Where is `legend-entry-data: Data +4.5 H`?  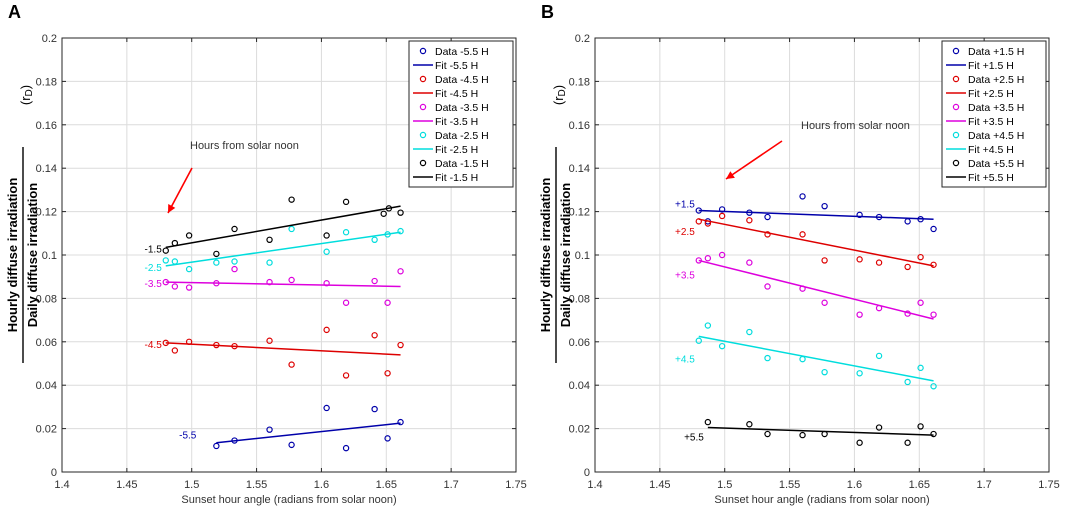
legend-entry-data: Data +4.5 H is located at coordinates (996, 136).